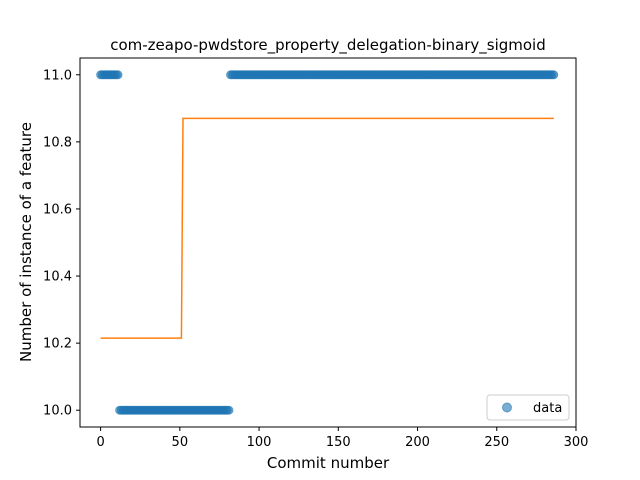 This screenshot has height=480, width=640. What do you see at coordinates (57, 209) in the screenshot?
I see `y-tick-label: 10.6` at bounding box center [57, 209].